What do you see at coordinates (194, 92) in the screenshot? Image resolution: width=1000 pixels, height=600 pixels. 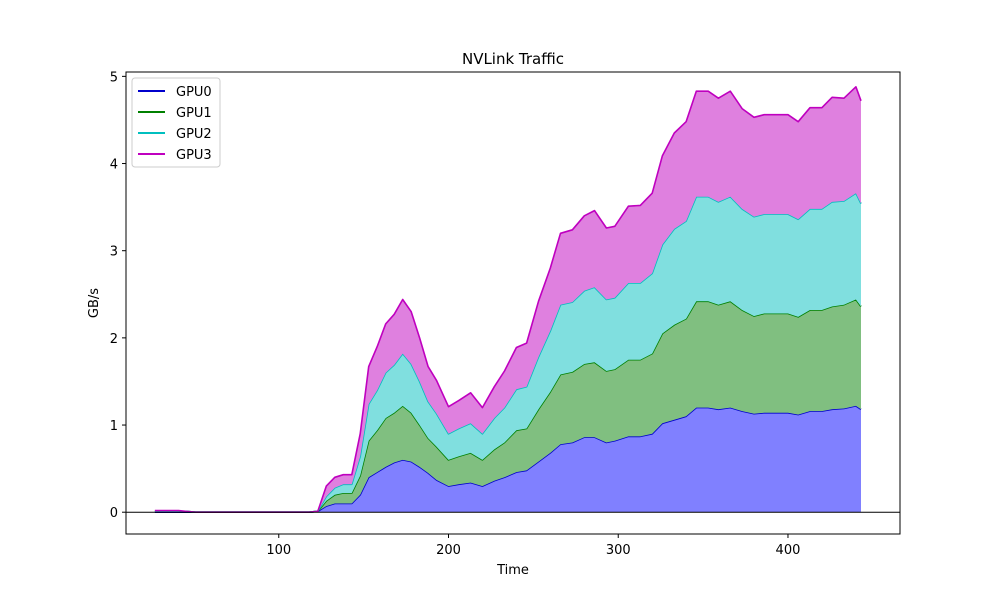 I see `legend-label-gpu0: GPU0` at bounding box center [194, 92].